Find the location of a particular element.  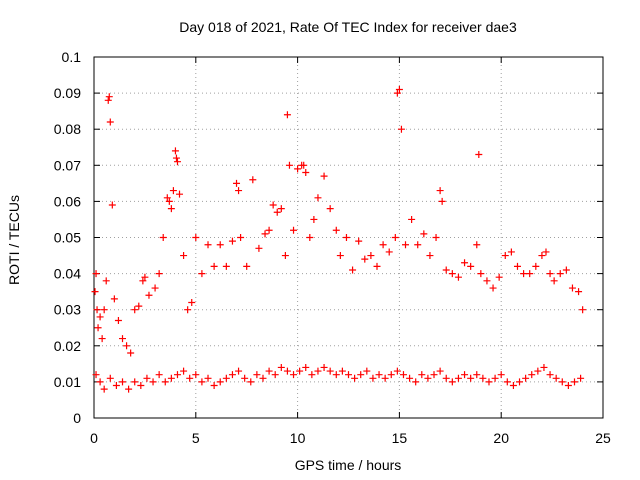

y-tick-label: 0.06 is located at coordinates (67, 201).